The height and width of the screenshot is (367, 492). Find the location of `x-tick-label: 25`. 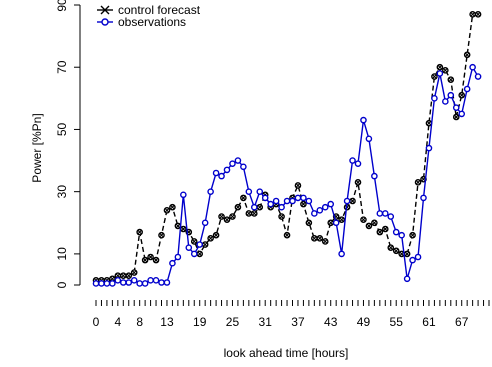

x-tick-label: 25 is located at coordinates (233, 322).